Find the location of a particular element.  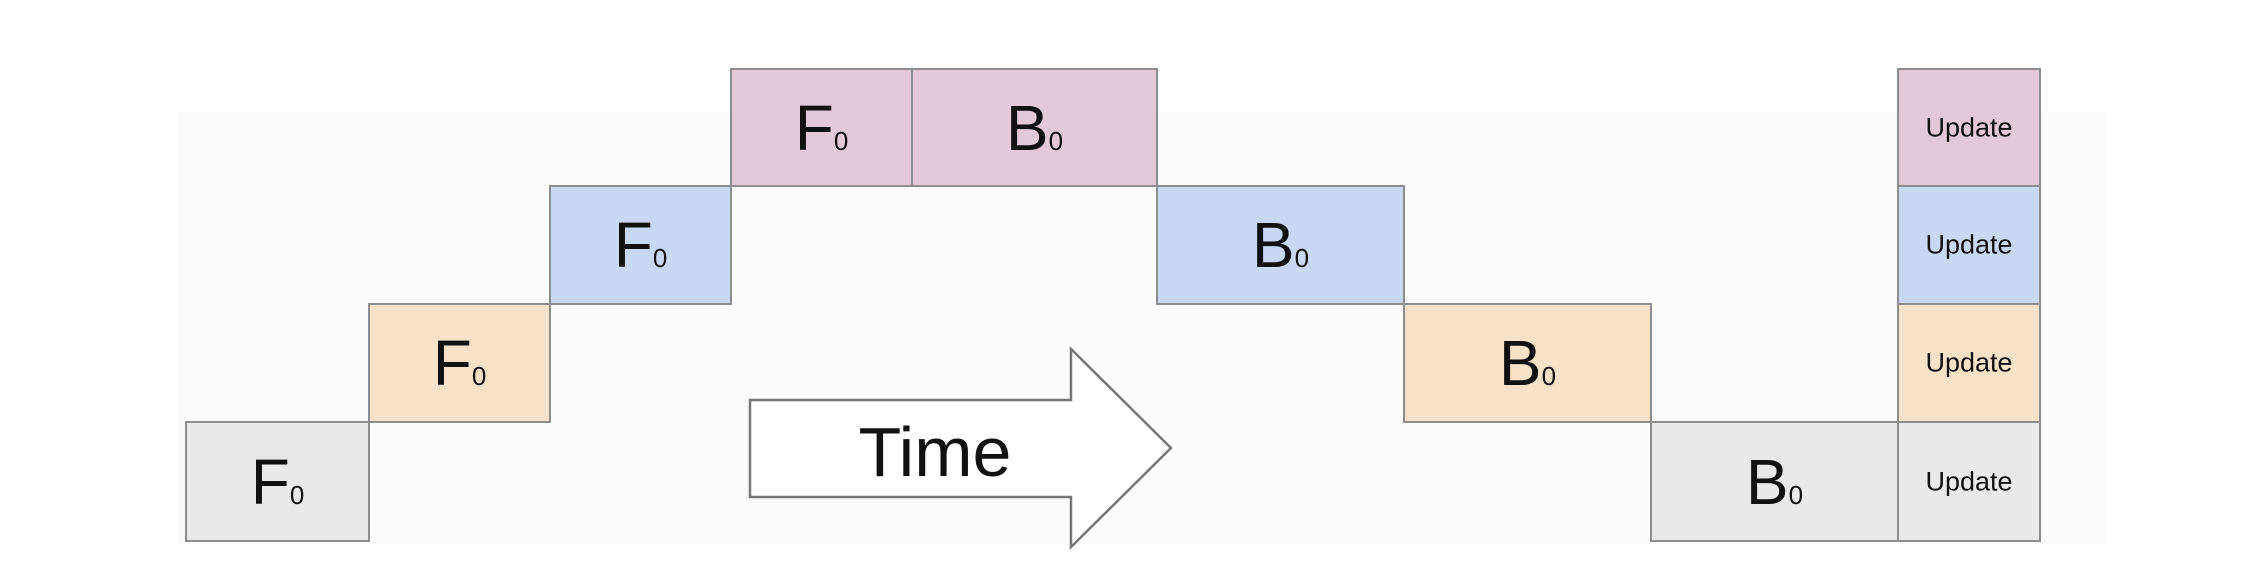

update-cell-stage-3: Update is located at coordinates (1969, 127).